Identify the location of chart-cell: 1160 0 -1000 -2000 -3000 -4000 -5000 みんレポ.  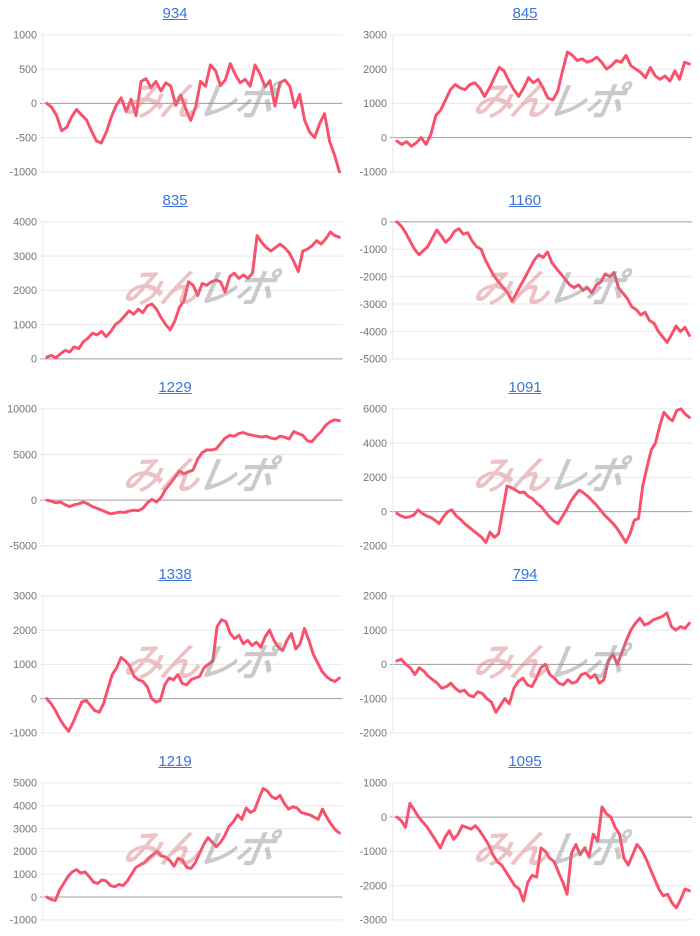
(525, 280).